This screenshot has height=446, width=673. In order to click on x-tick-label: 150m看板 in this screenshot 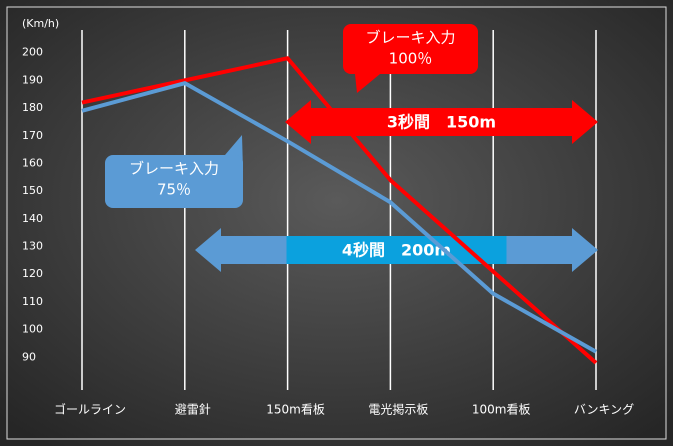, I will do `click(295, 410)`.